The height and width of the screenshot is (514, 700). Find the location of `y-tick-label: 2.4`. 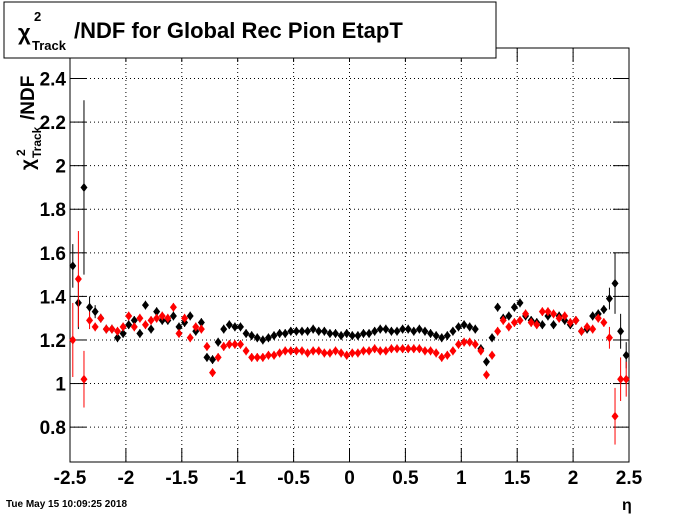

y-tick-label: 2.4 is located at coordinates (53, 80).